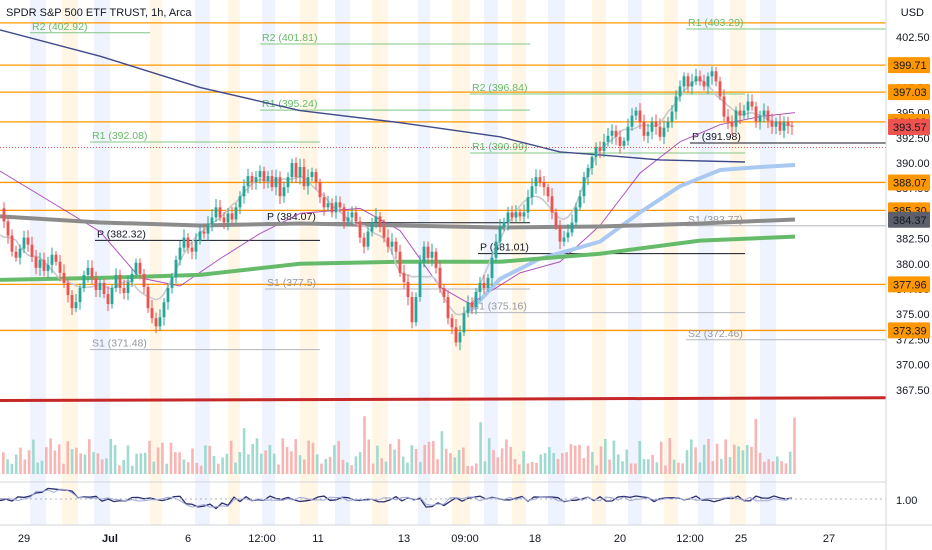  What do you see at coordinates (913, 315) in the screenshot?
I see `price-tick-label: 375.00` at bounding box center [913, 315].